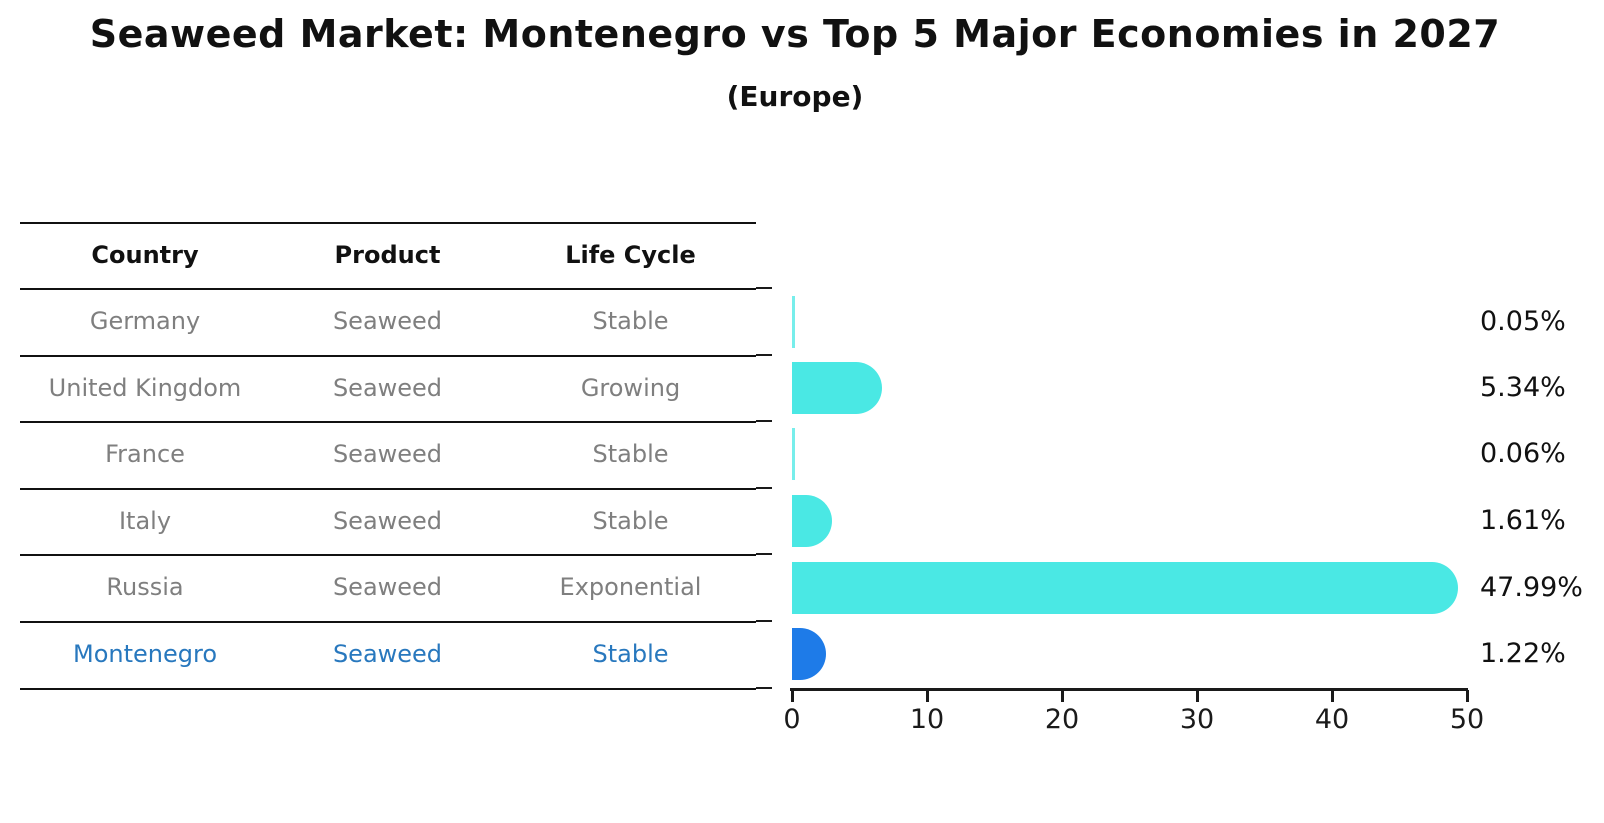 This screenshot has height=823, width=1604. Describe the element at coordinates (1125, 588) in the screenshot. I see `bar-russia` at that location.